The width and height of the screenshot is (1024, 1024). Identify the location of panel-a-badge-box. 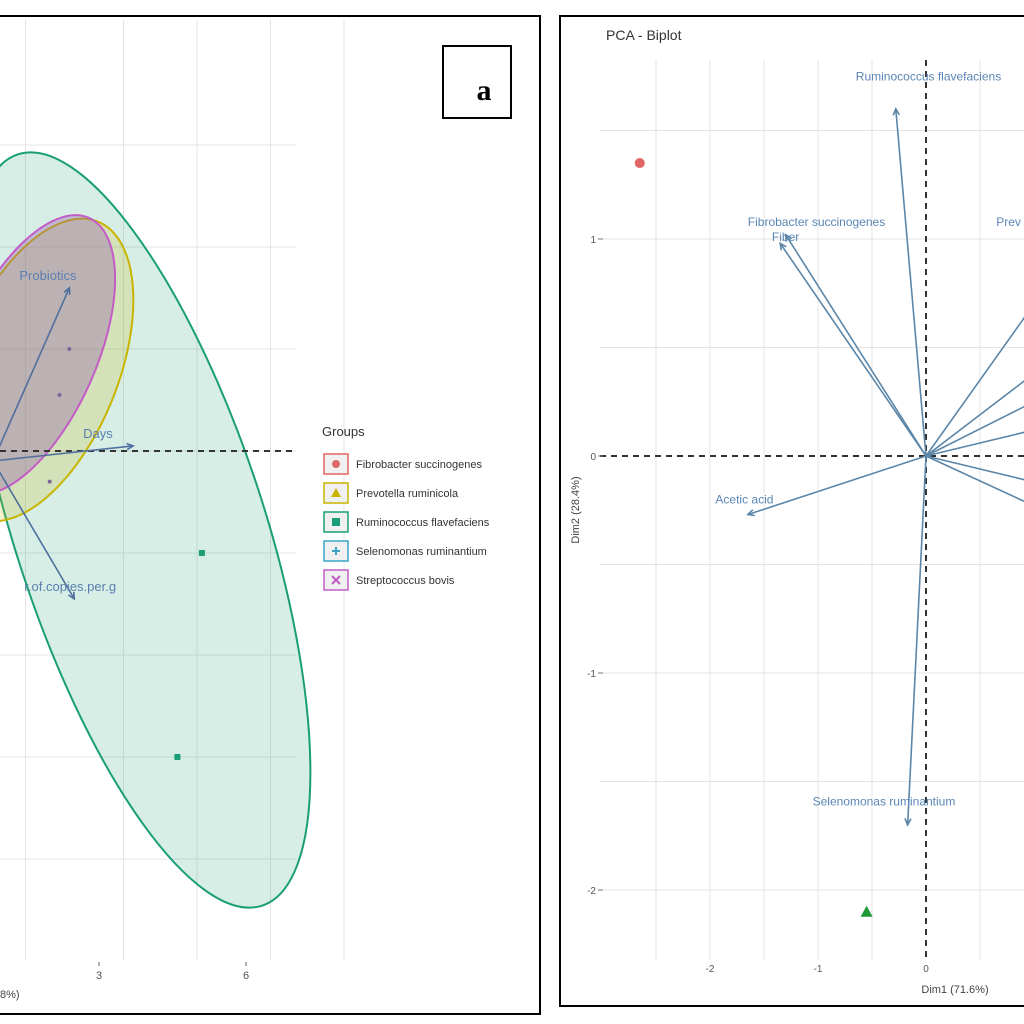
(477, 82).